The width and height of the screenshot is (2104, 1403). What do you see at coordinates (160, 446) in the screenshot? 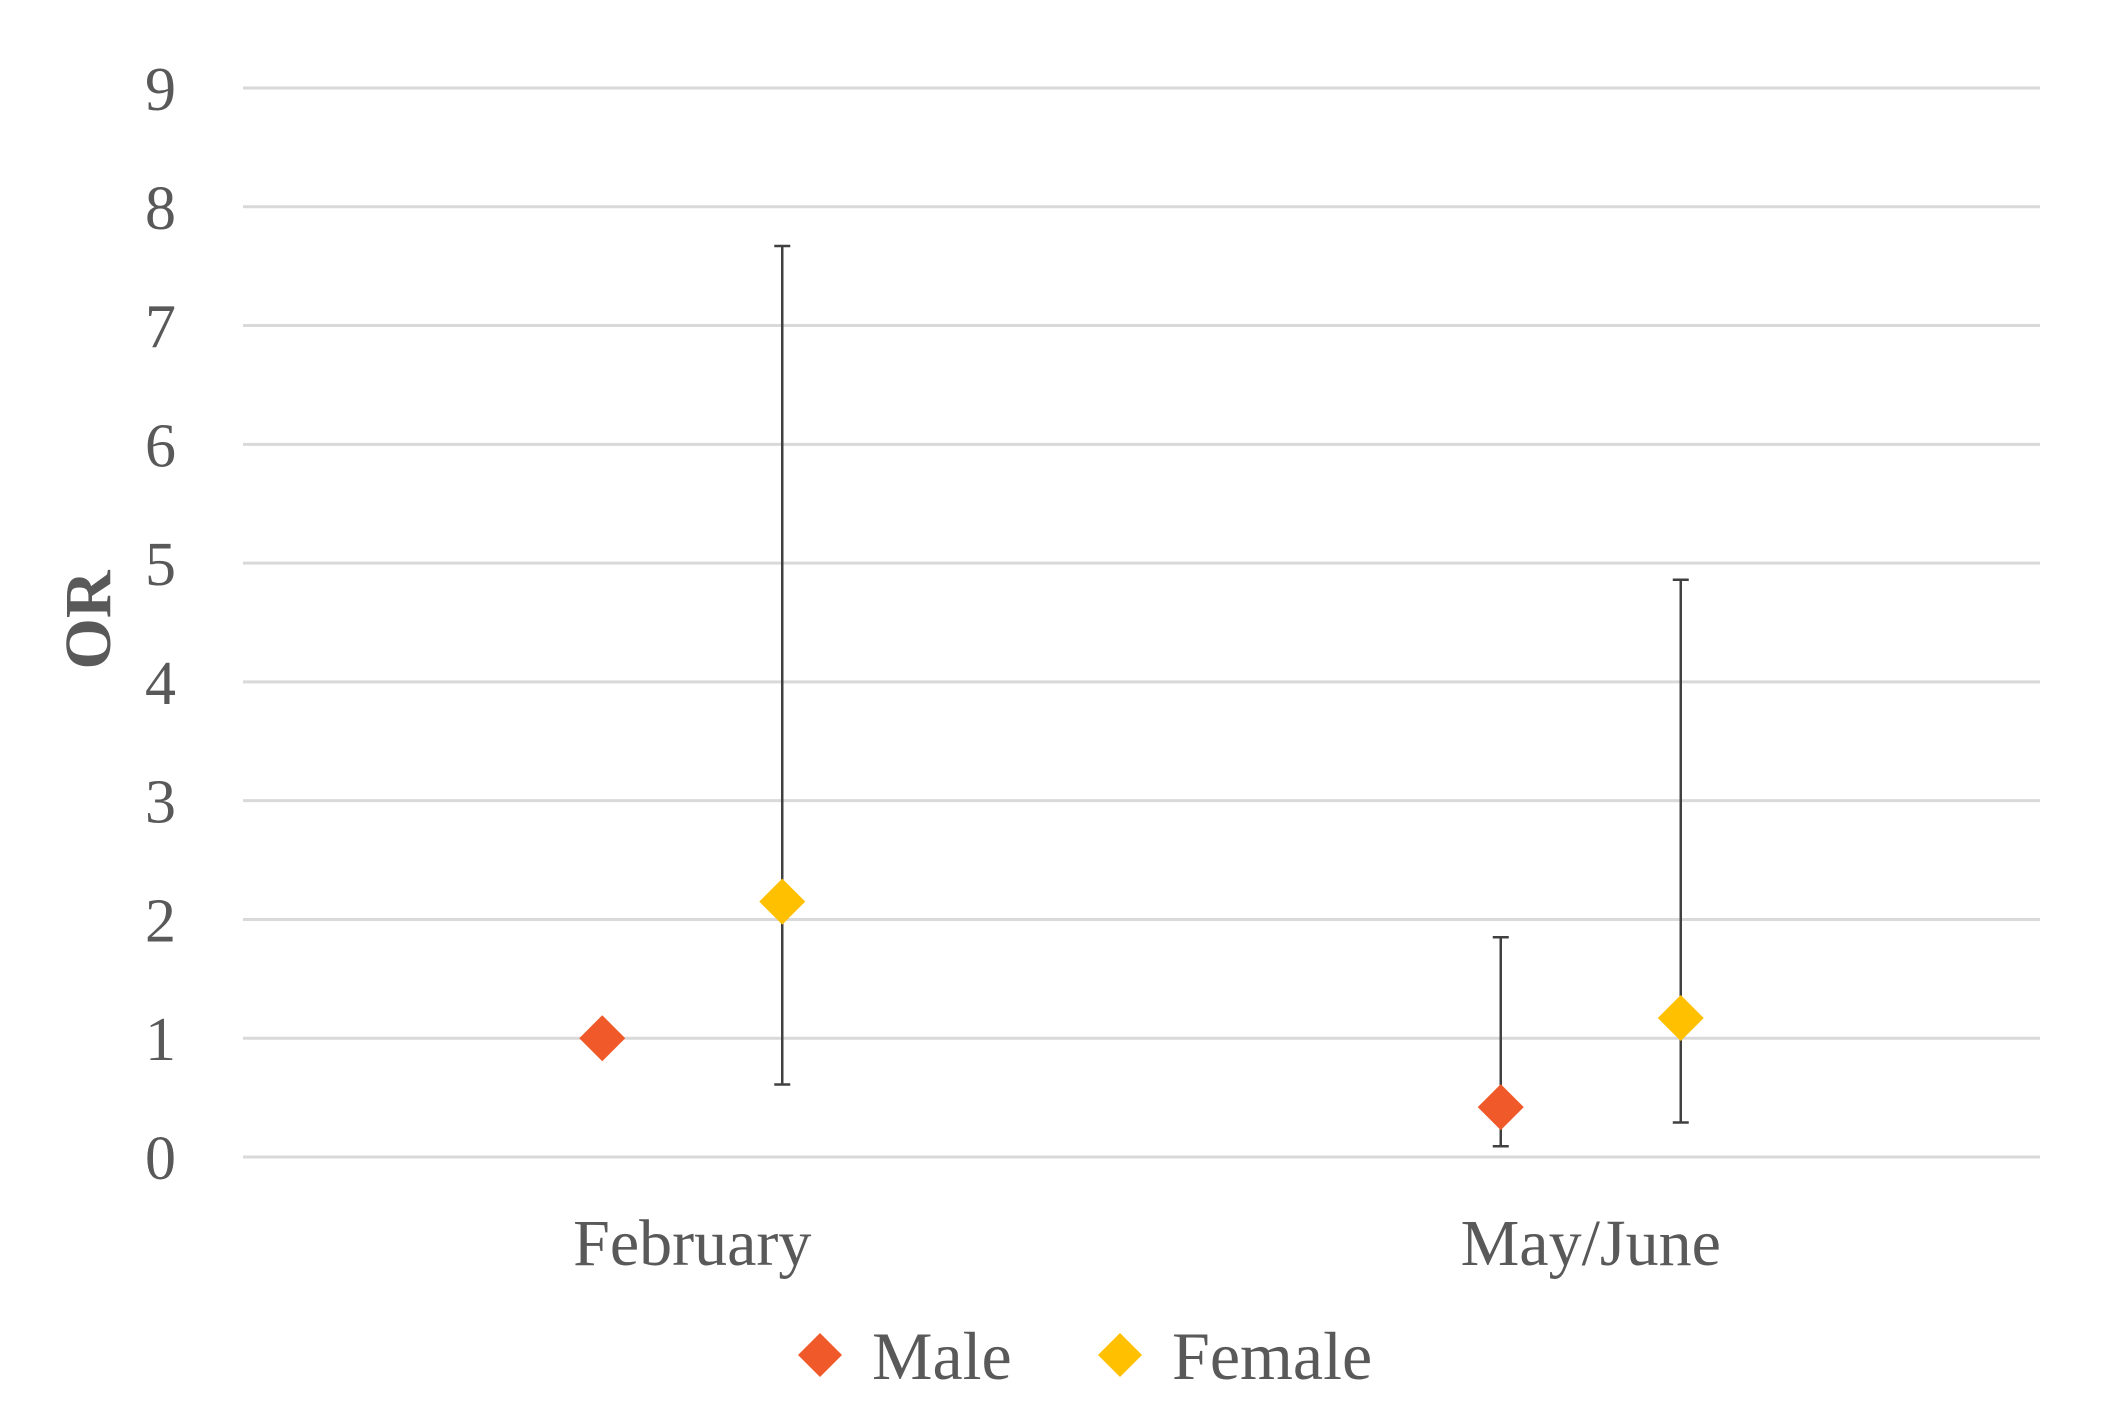
I see `y-tick-label: 6` at bounding box center [160, 446].